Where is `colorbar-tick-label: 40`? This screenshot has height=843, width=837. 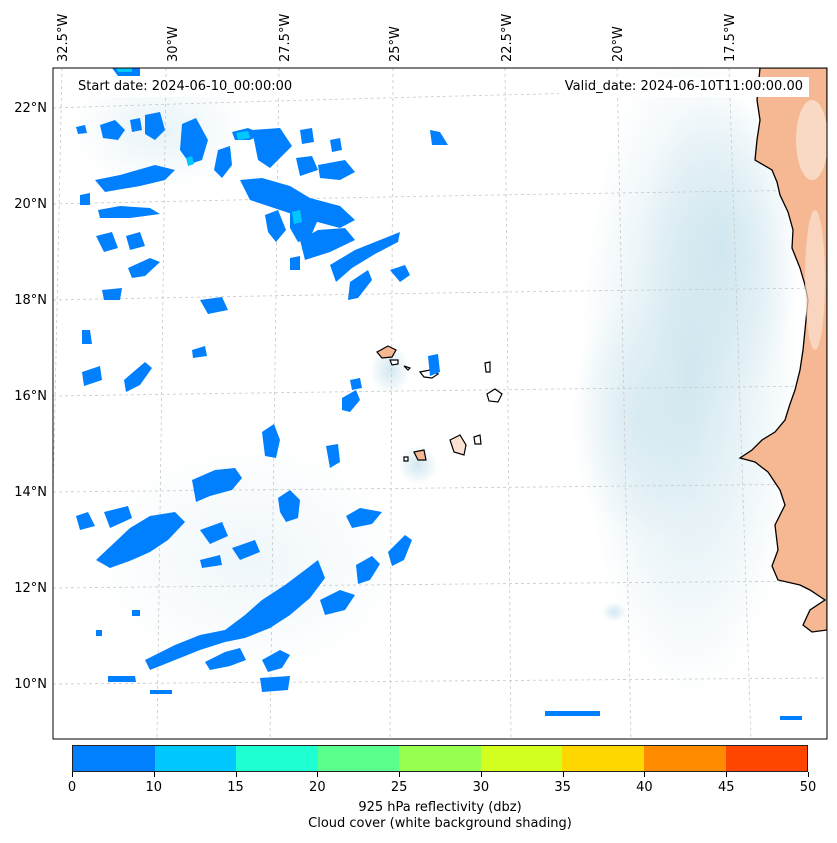
colorbar-tick-label: 40 is located at coordinates (644, 787).